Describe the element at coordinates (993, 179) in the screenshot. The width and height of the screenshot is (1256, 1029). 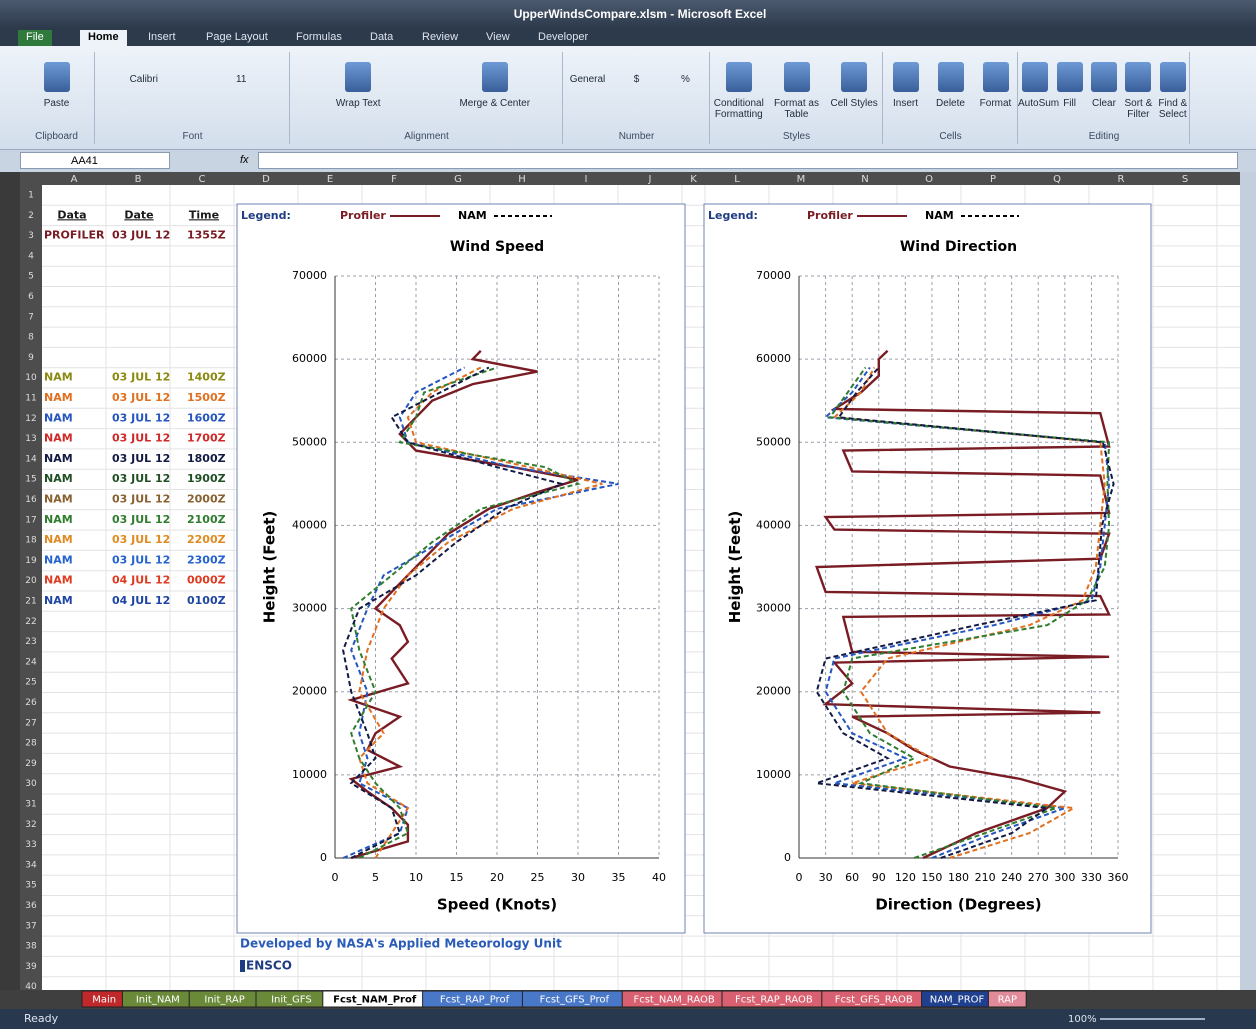
I see `column-header: P` at that location.